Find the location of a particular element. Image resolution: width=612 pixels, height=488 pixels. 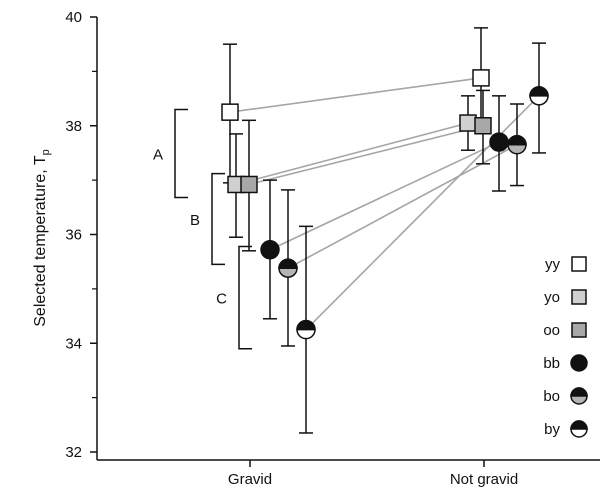

y-axis-title-subscript: p is located at coordinates (46, 152).